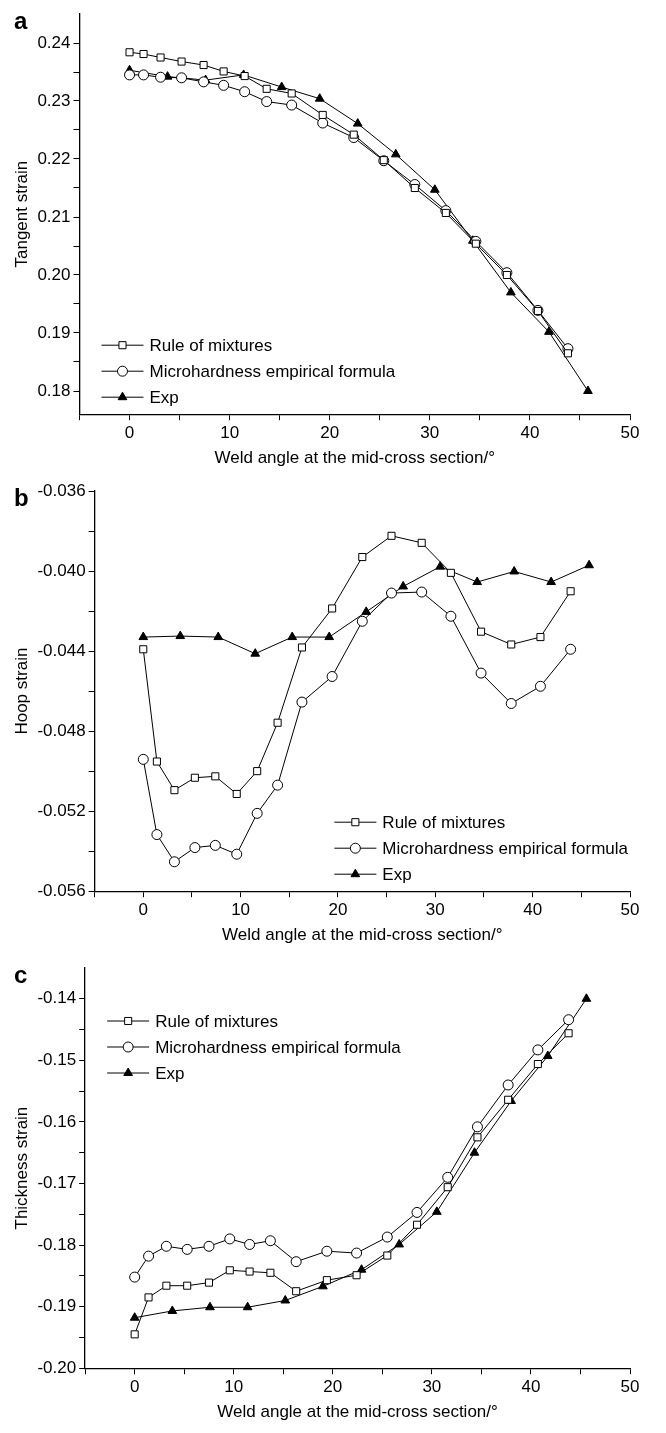  Describe the element at coordinates (54, 216) in the screenshot. I see `y-tick-label: 0.21` at that location.